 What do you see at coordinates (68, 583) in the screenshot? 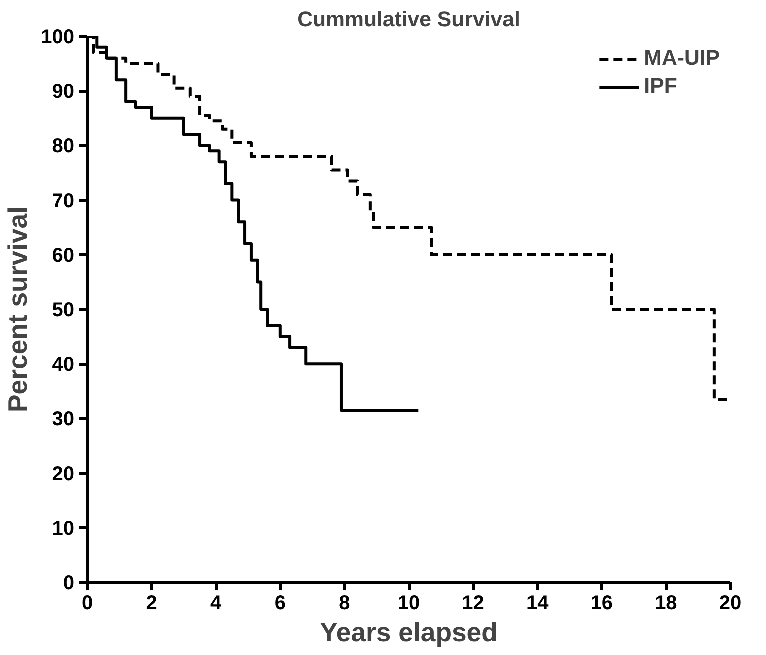
I see `y-tick-label: 0` at bounding box center [68, 583].